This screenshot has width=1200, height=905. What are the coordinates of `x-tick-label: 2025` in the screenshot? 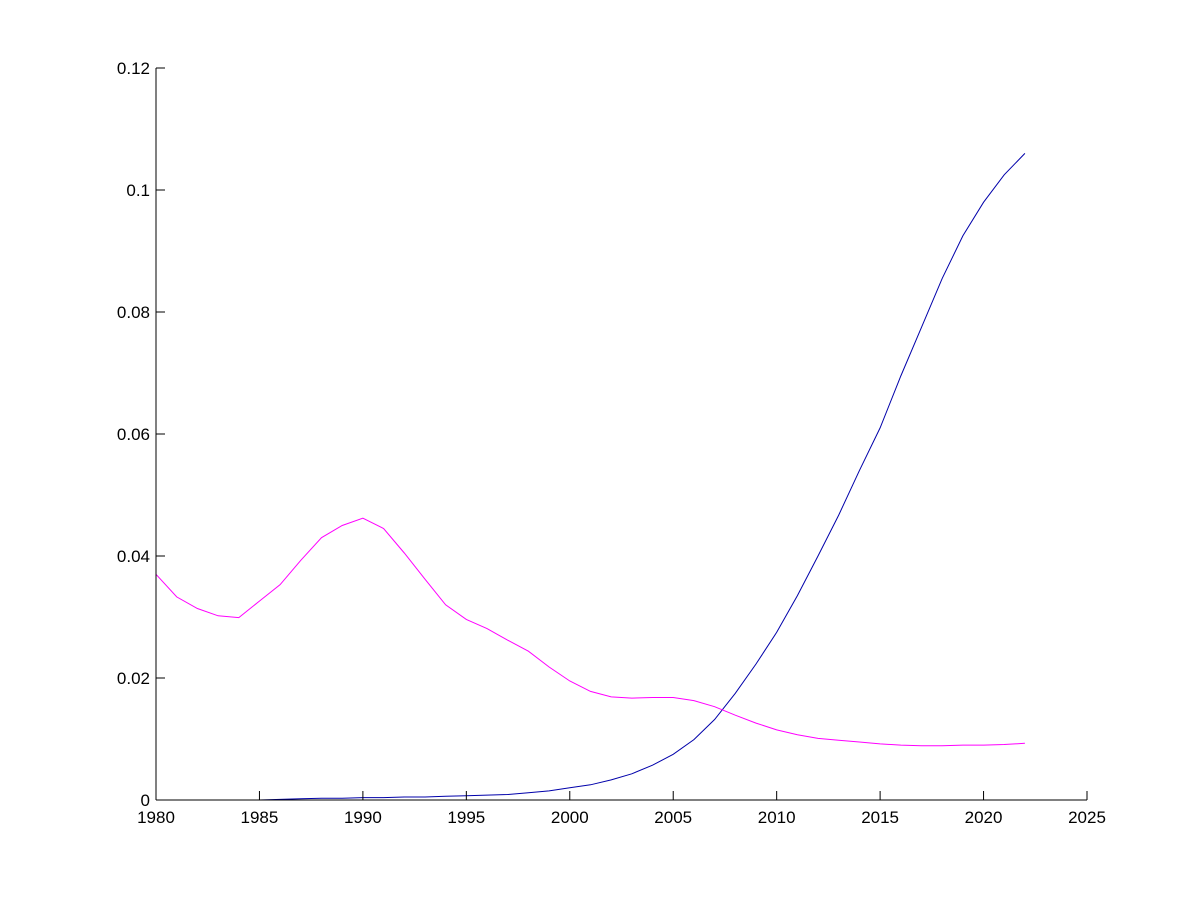 It's located at (1087, 817).